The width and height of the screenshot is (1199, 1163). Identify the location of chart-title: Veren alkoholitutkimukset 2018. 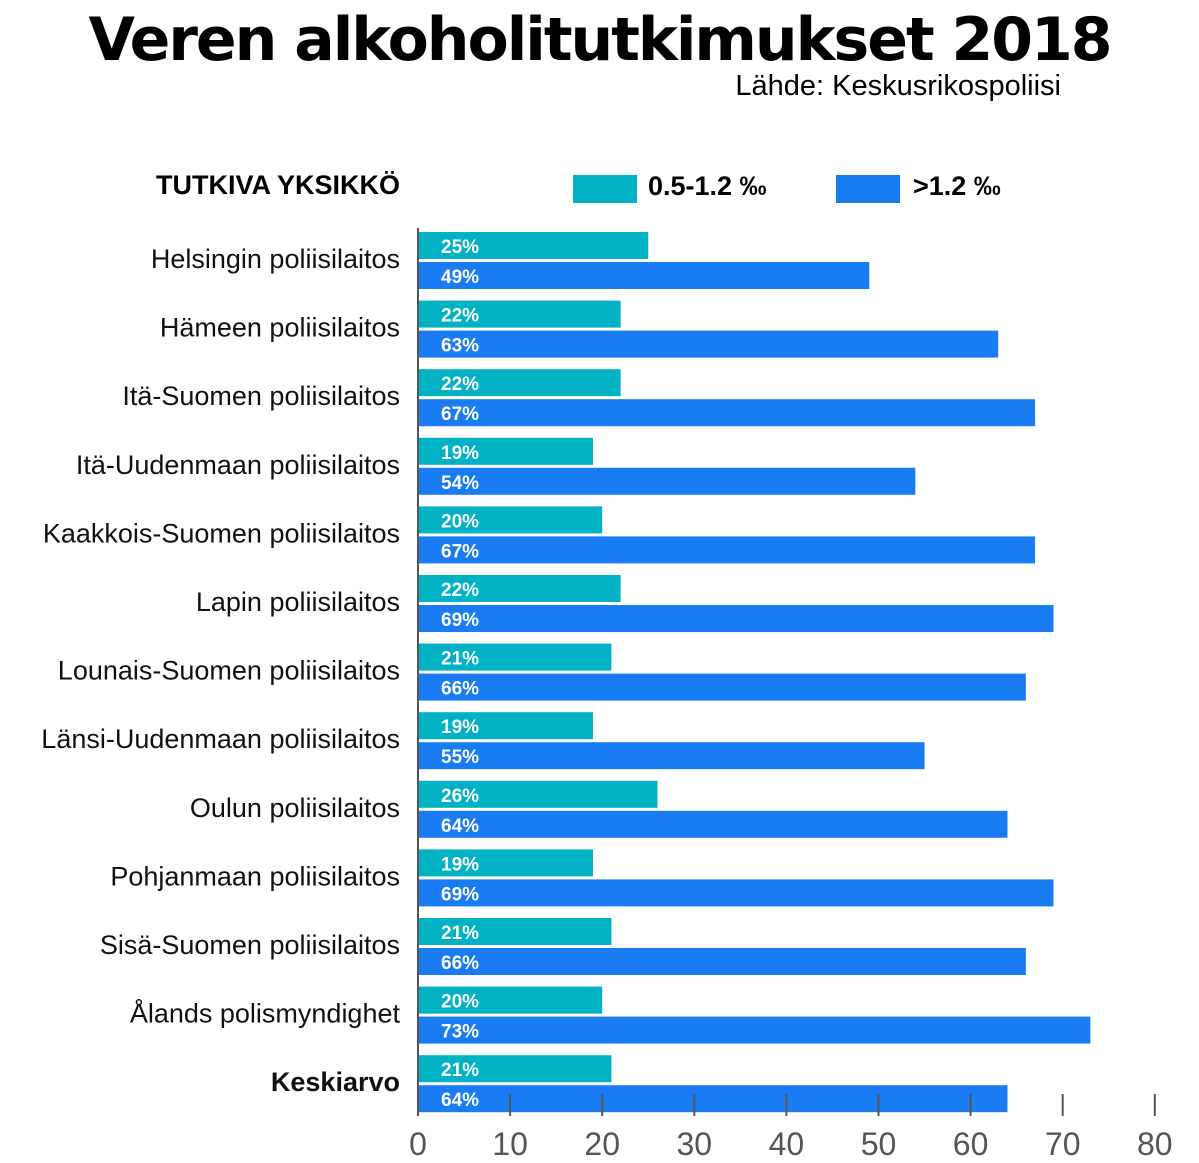
(600, 40).